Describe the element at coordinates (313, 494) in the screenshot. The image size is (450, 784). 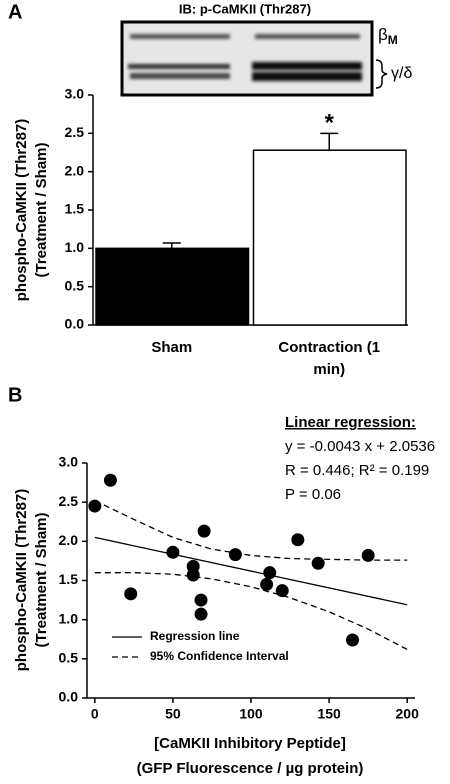
I see `annotation-line: P = 0.06` at that location.